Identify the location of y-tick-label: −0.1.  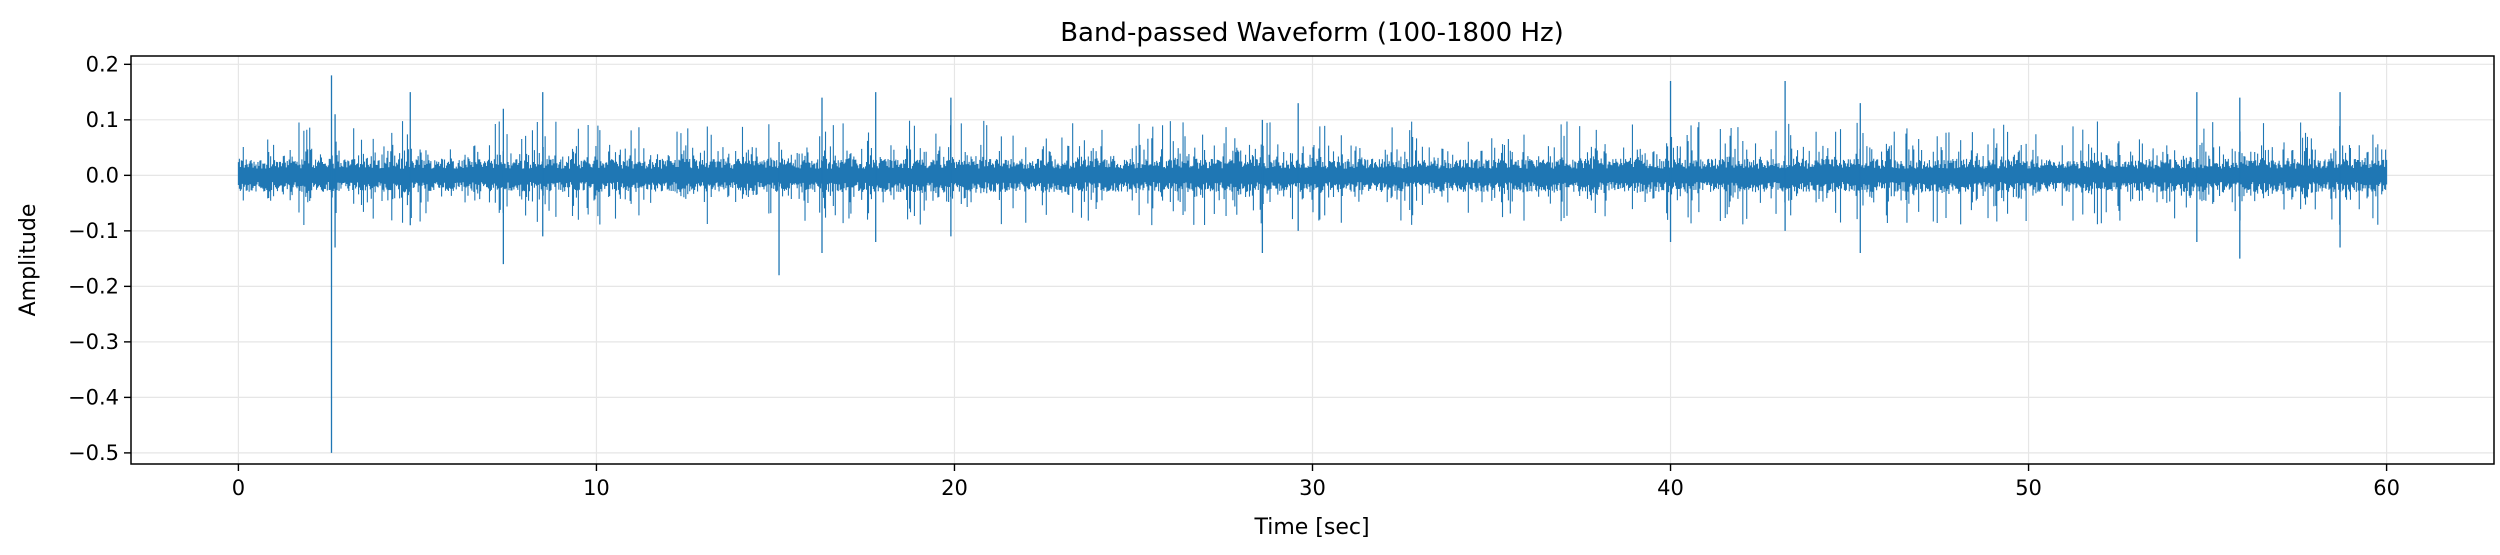
(93, 231).